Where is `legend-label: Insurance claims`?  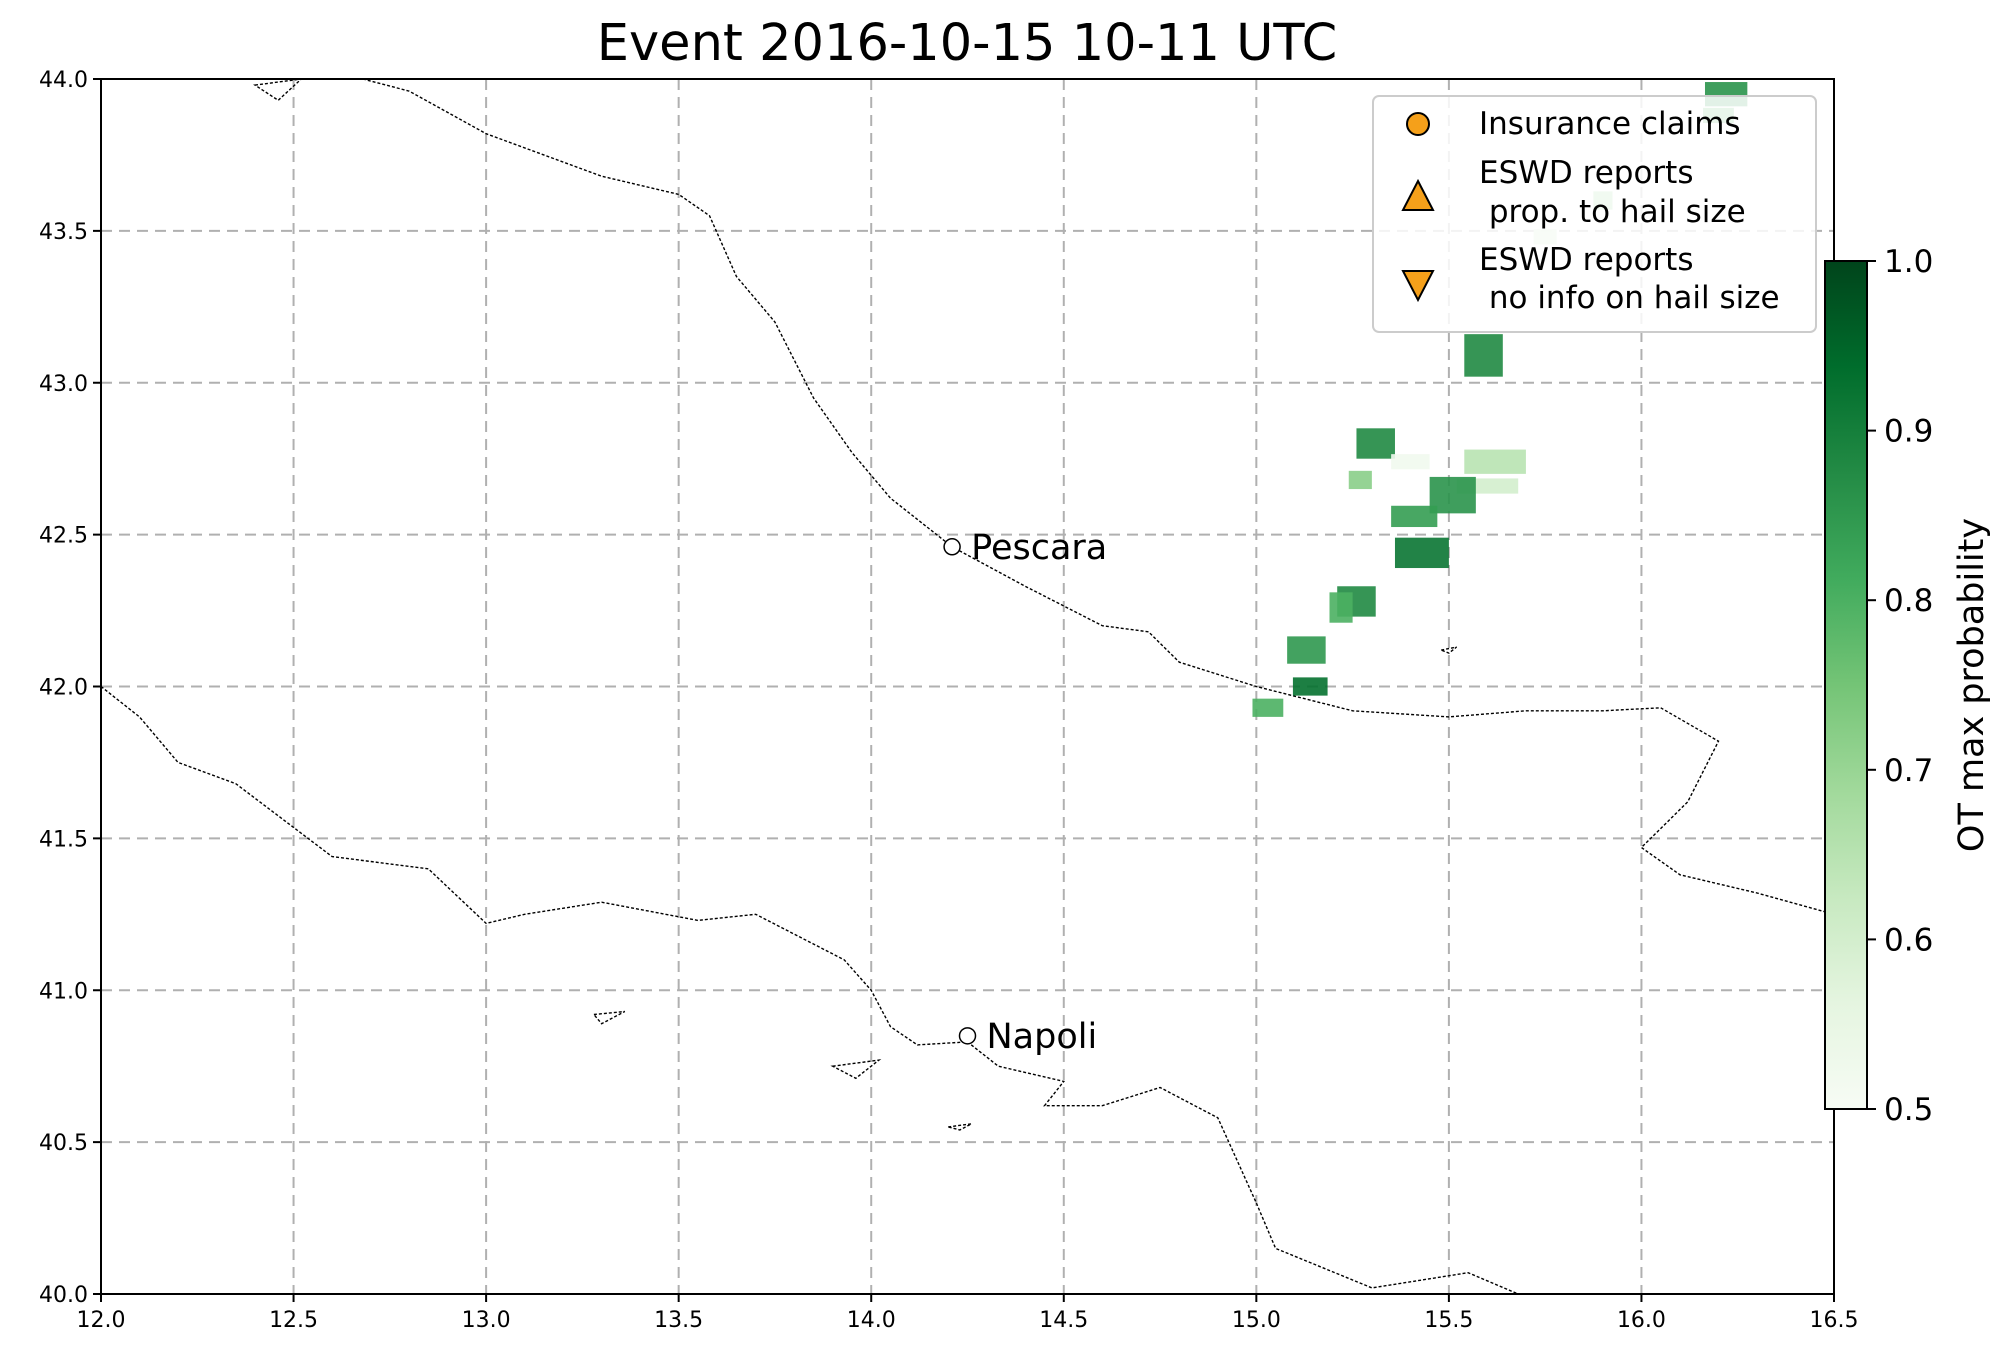
legend-label: Insurance claims is located at coordinates (1610, 124).